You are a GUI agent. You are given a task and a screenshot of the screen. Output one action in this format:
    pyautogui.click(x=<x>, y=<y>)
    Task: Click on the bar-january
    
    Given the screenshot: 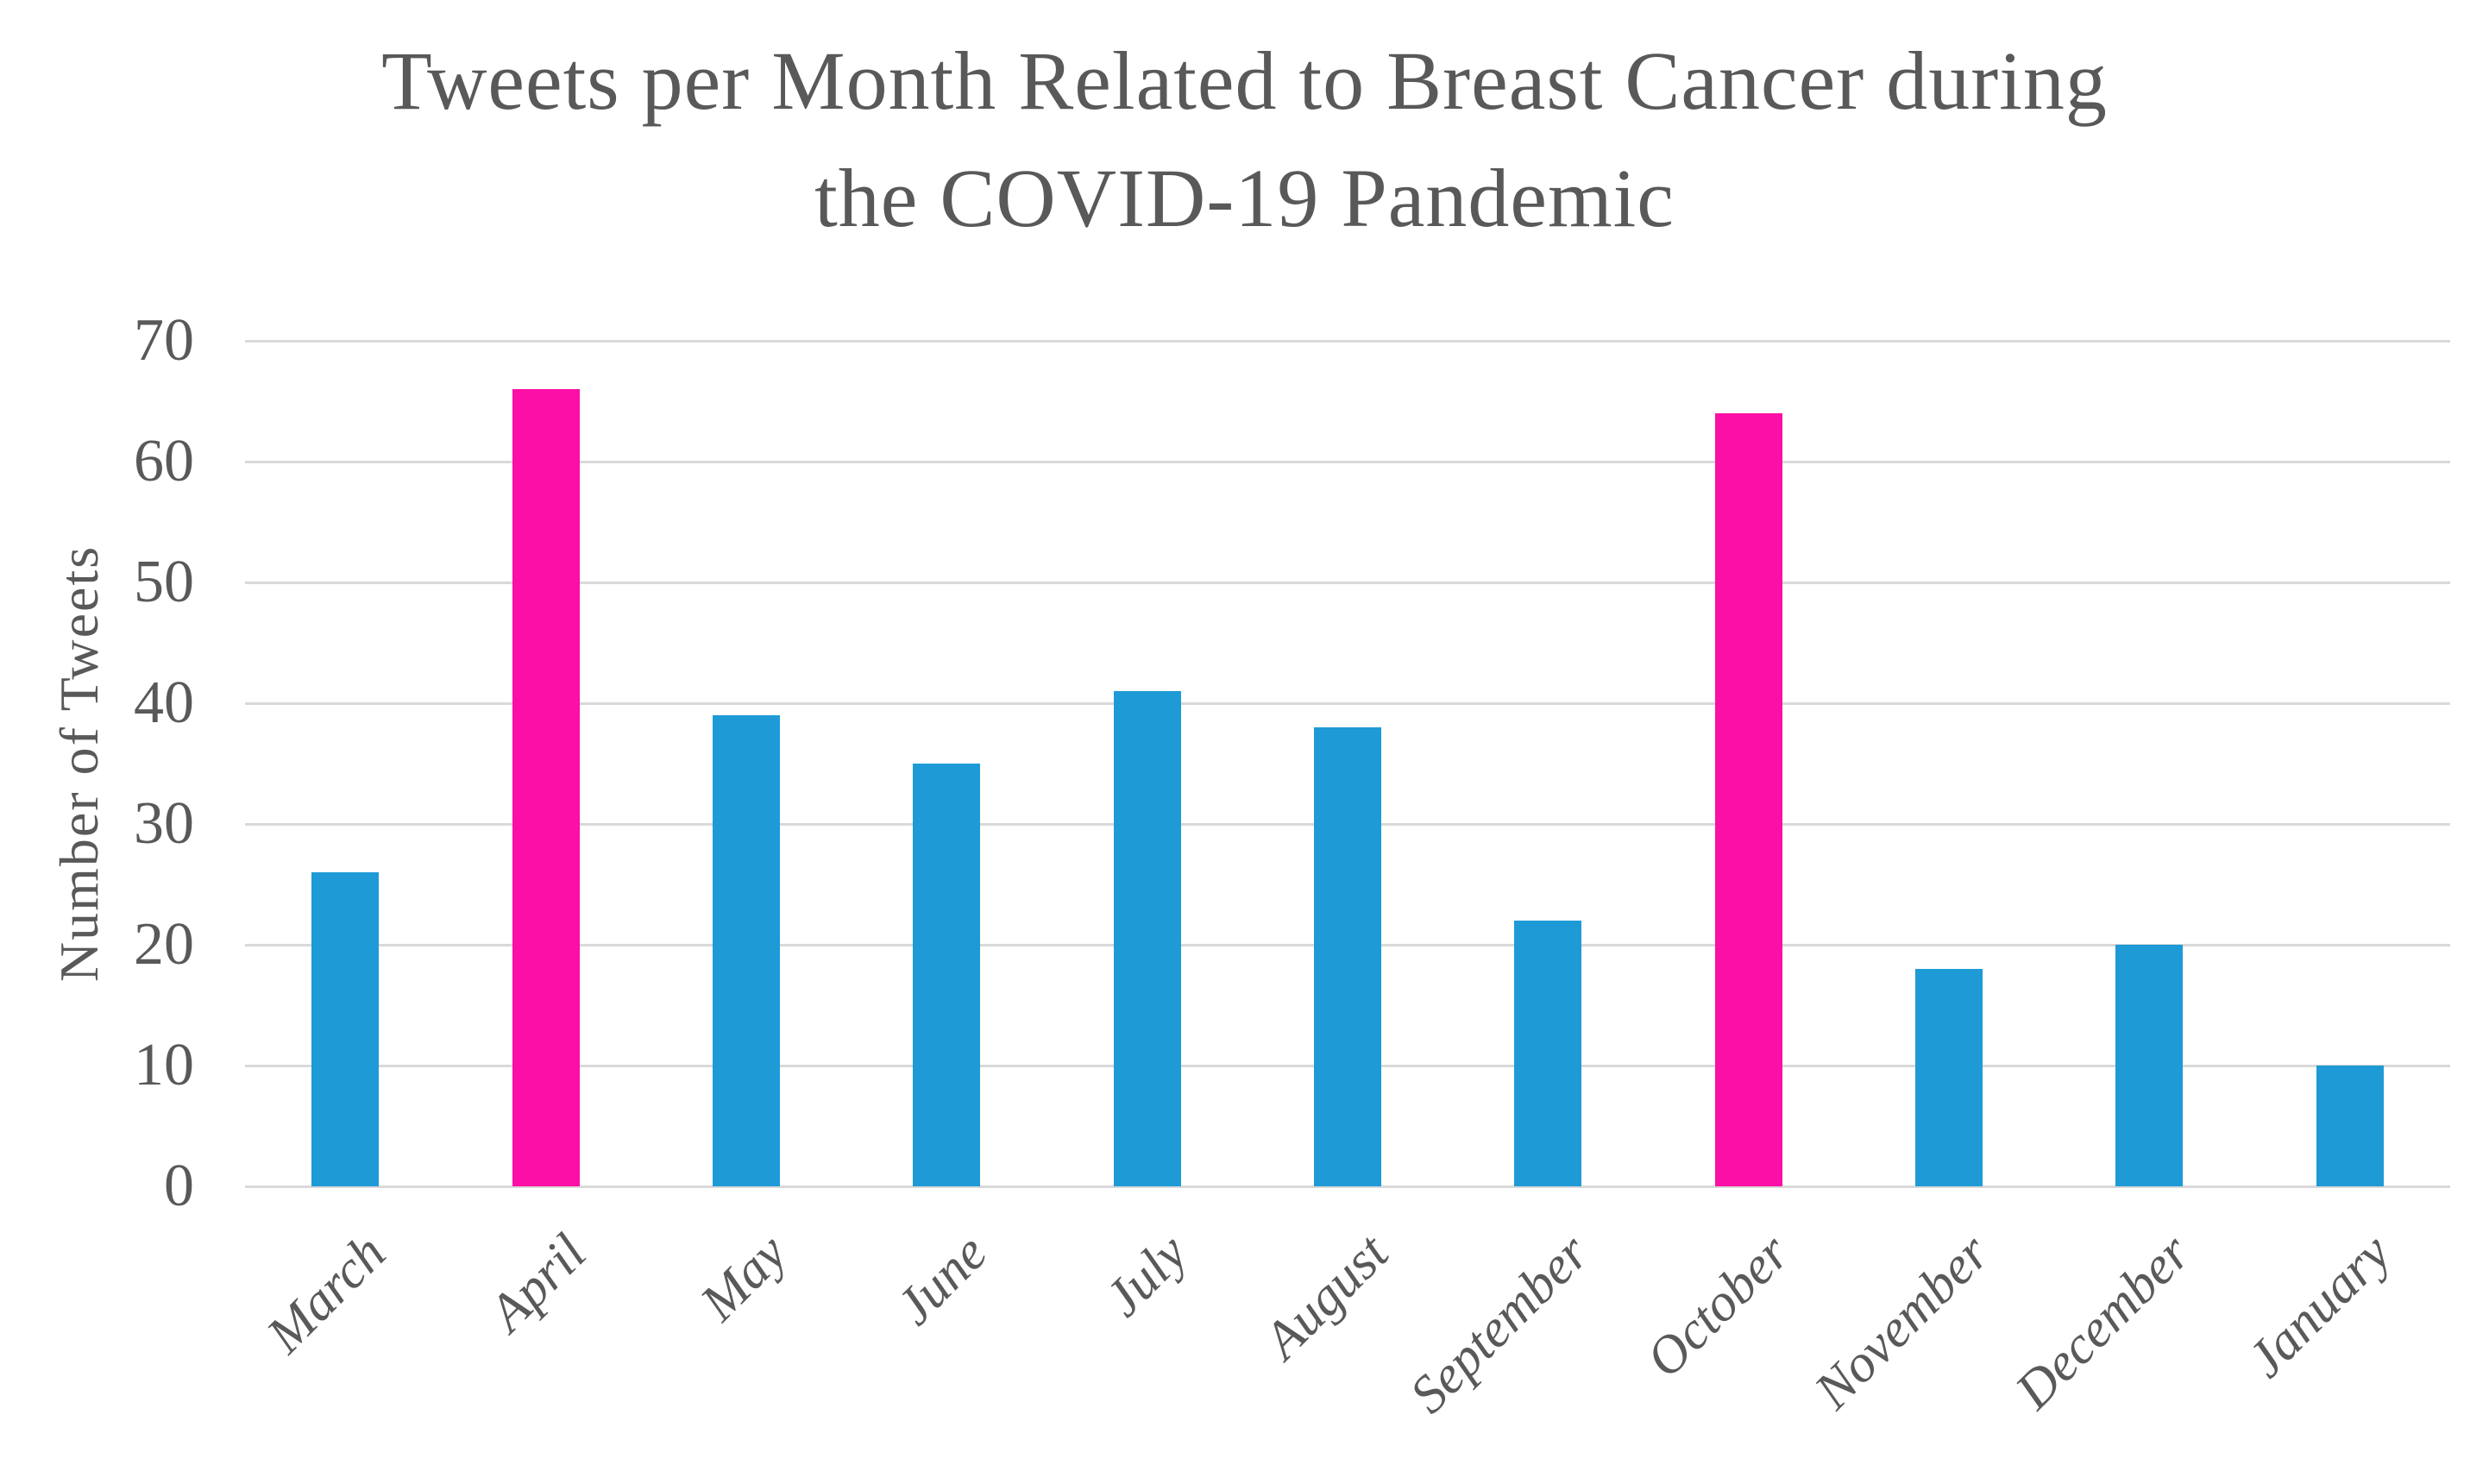 What is the action you would take?
    pyautogui.click(x=2350, y=1126)
    